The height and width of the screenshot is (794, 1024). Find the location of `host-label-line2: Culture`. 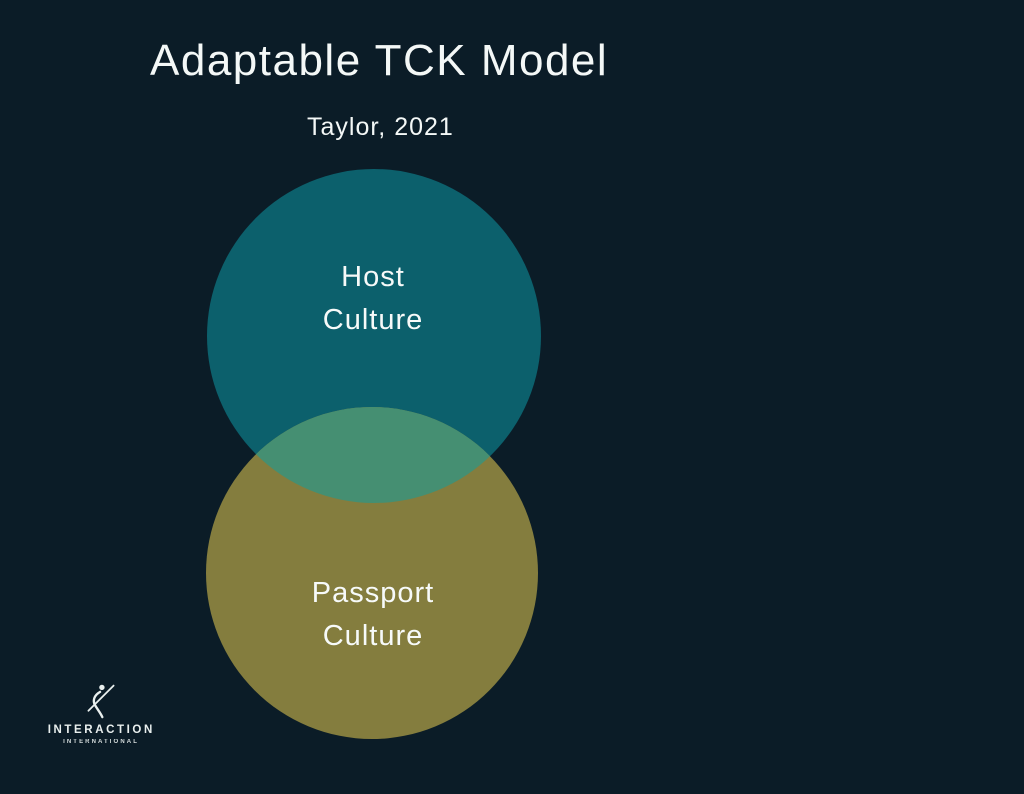

host-label-line2: Culture is located at coordinates (373, 320).